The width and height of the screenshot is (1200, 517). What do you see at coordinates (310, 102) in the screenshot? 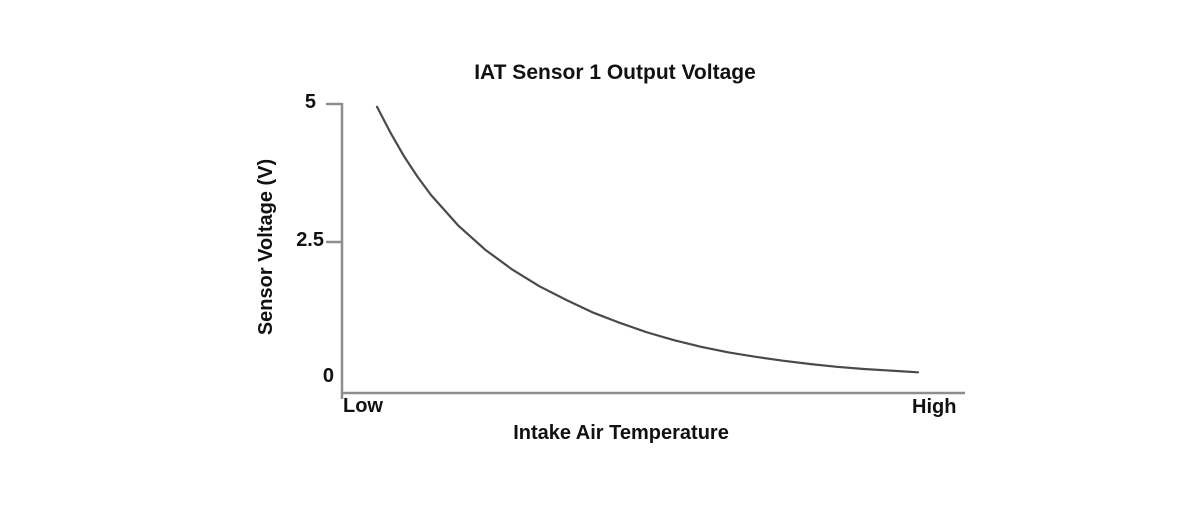
I see `y-tick-label-5: 5` at bounding box center [310, 102].